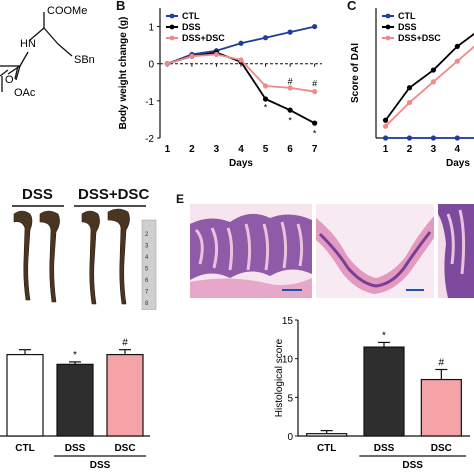 The height and width of the screenshot is (474, 474). I want to click on y-tick-label: -2, so click(149, 139).